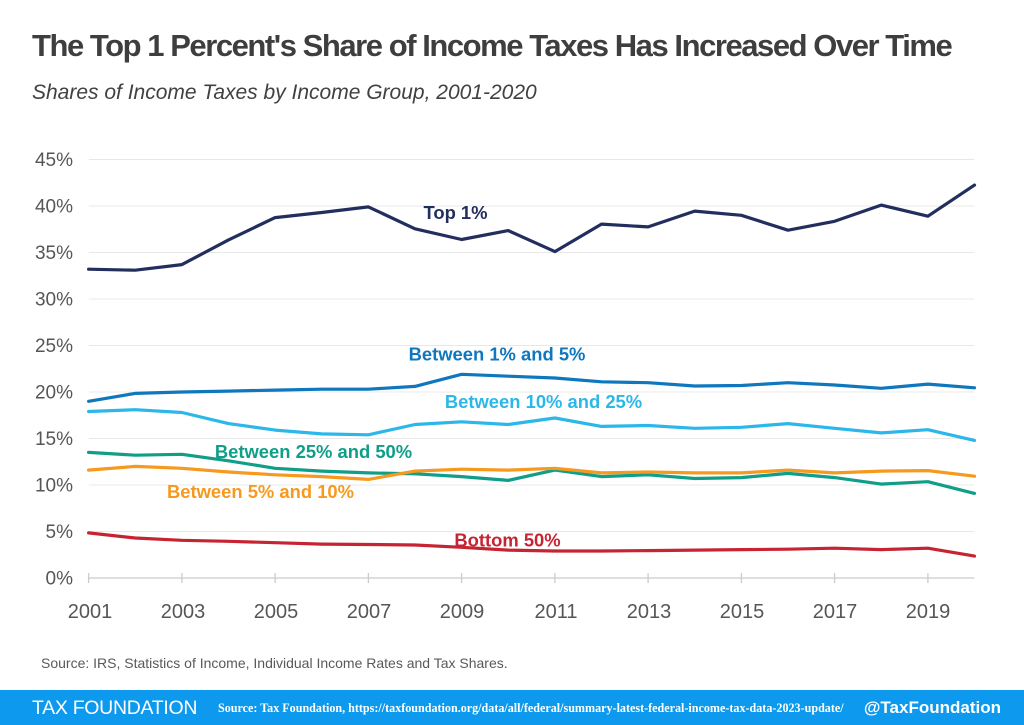 This screenshot has height=725, width=1024. What do you see at coordinates (60, 532) in the screenshot?
I see `svg-text: 5%` at bounding box center [60, 532].